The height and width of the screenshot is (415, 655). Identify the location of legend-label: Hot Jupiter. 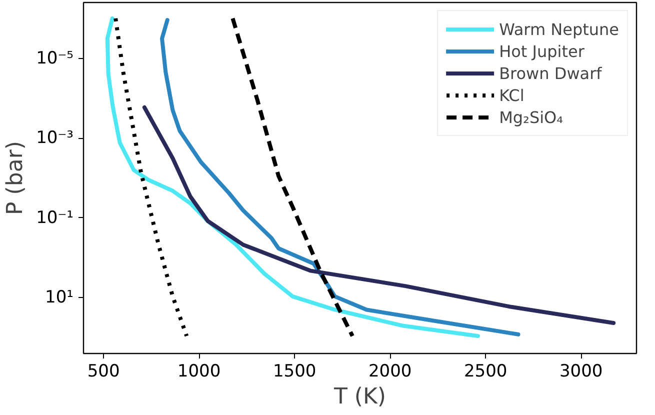
(541, 51).